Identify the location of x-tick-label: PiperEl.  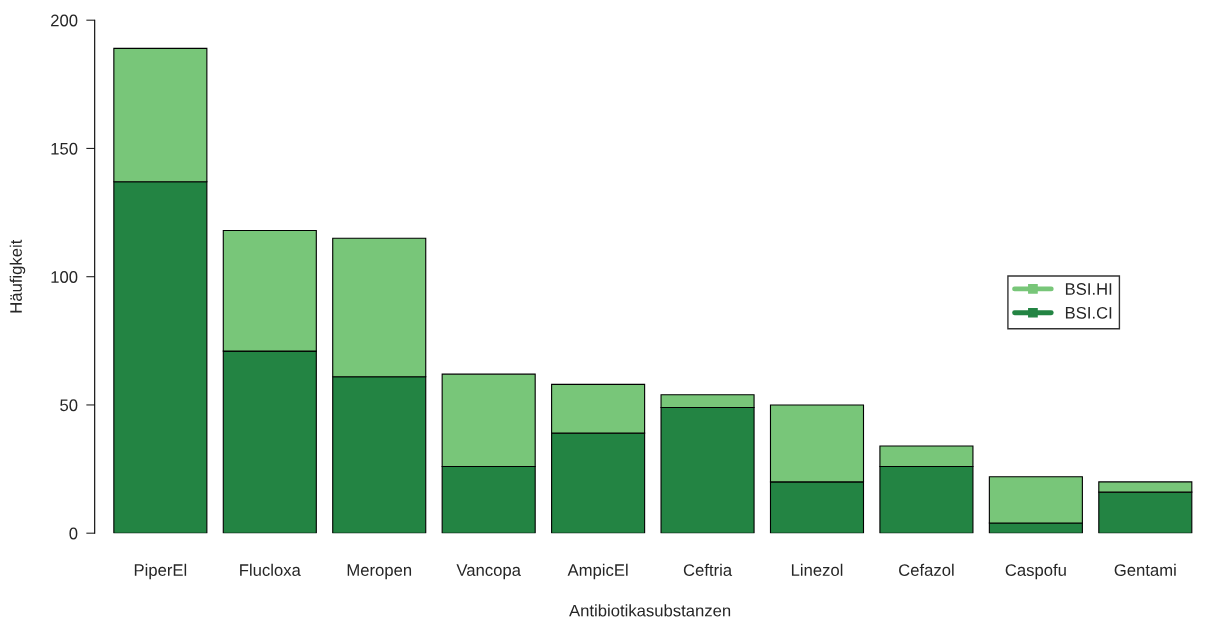
(160, 571).